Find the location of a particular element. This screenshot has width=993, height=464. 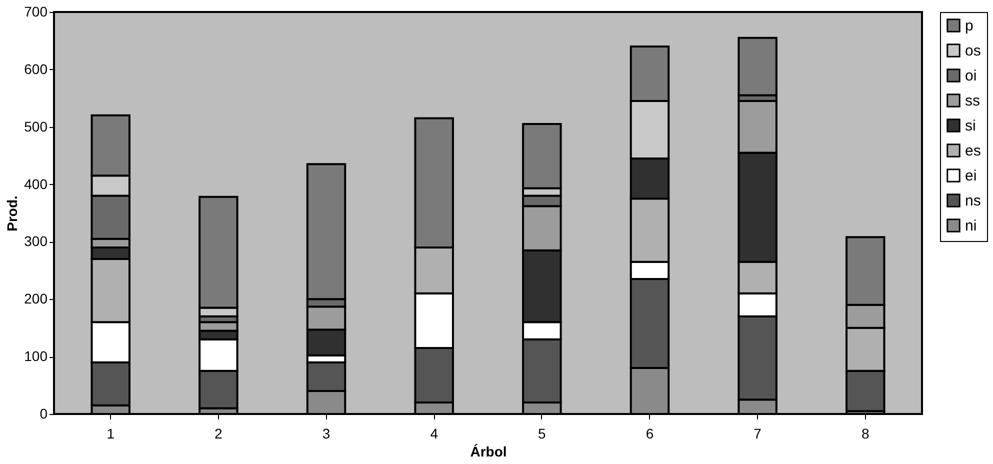

y-tick-label: 0 is located at coordinates (44, 414).